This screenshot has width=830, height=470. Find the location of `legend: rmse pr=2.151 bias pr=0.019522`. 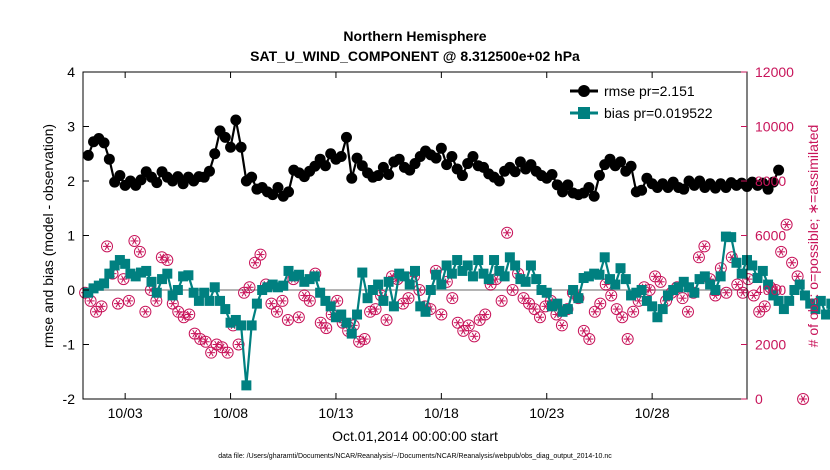

legend: rmse pr=2.151 bias pr=0.019522 is located at coordinates (651, 102).